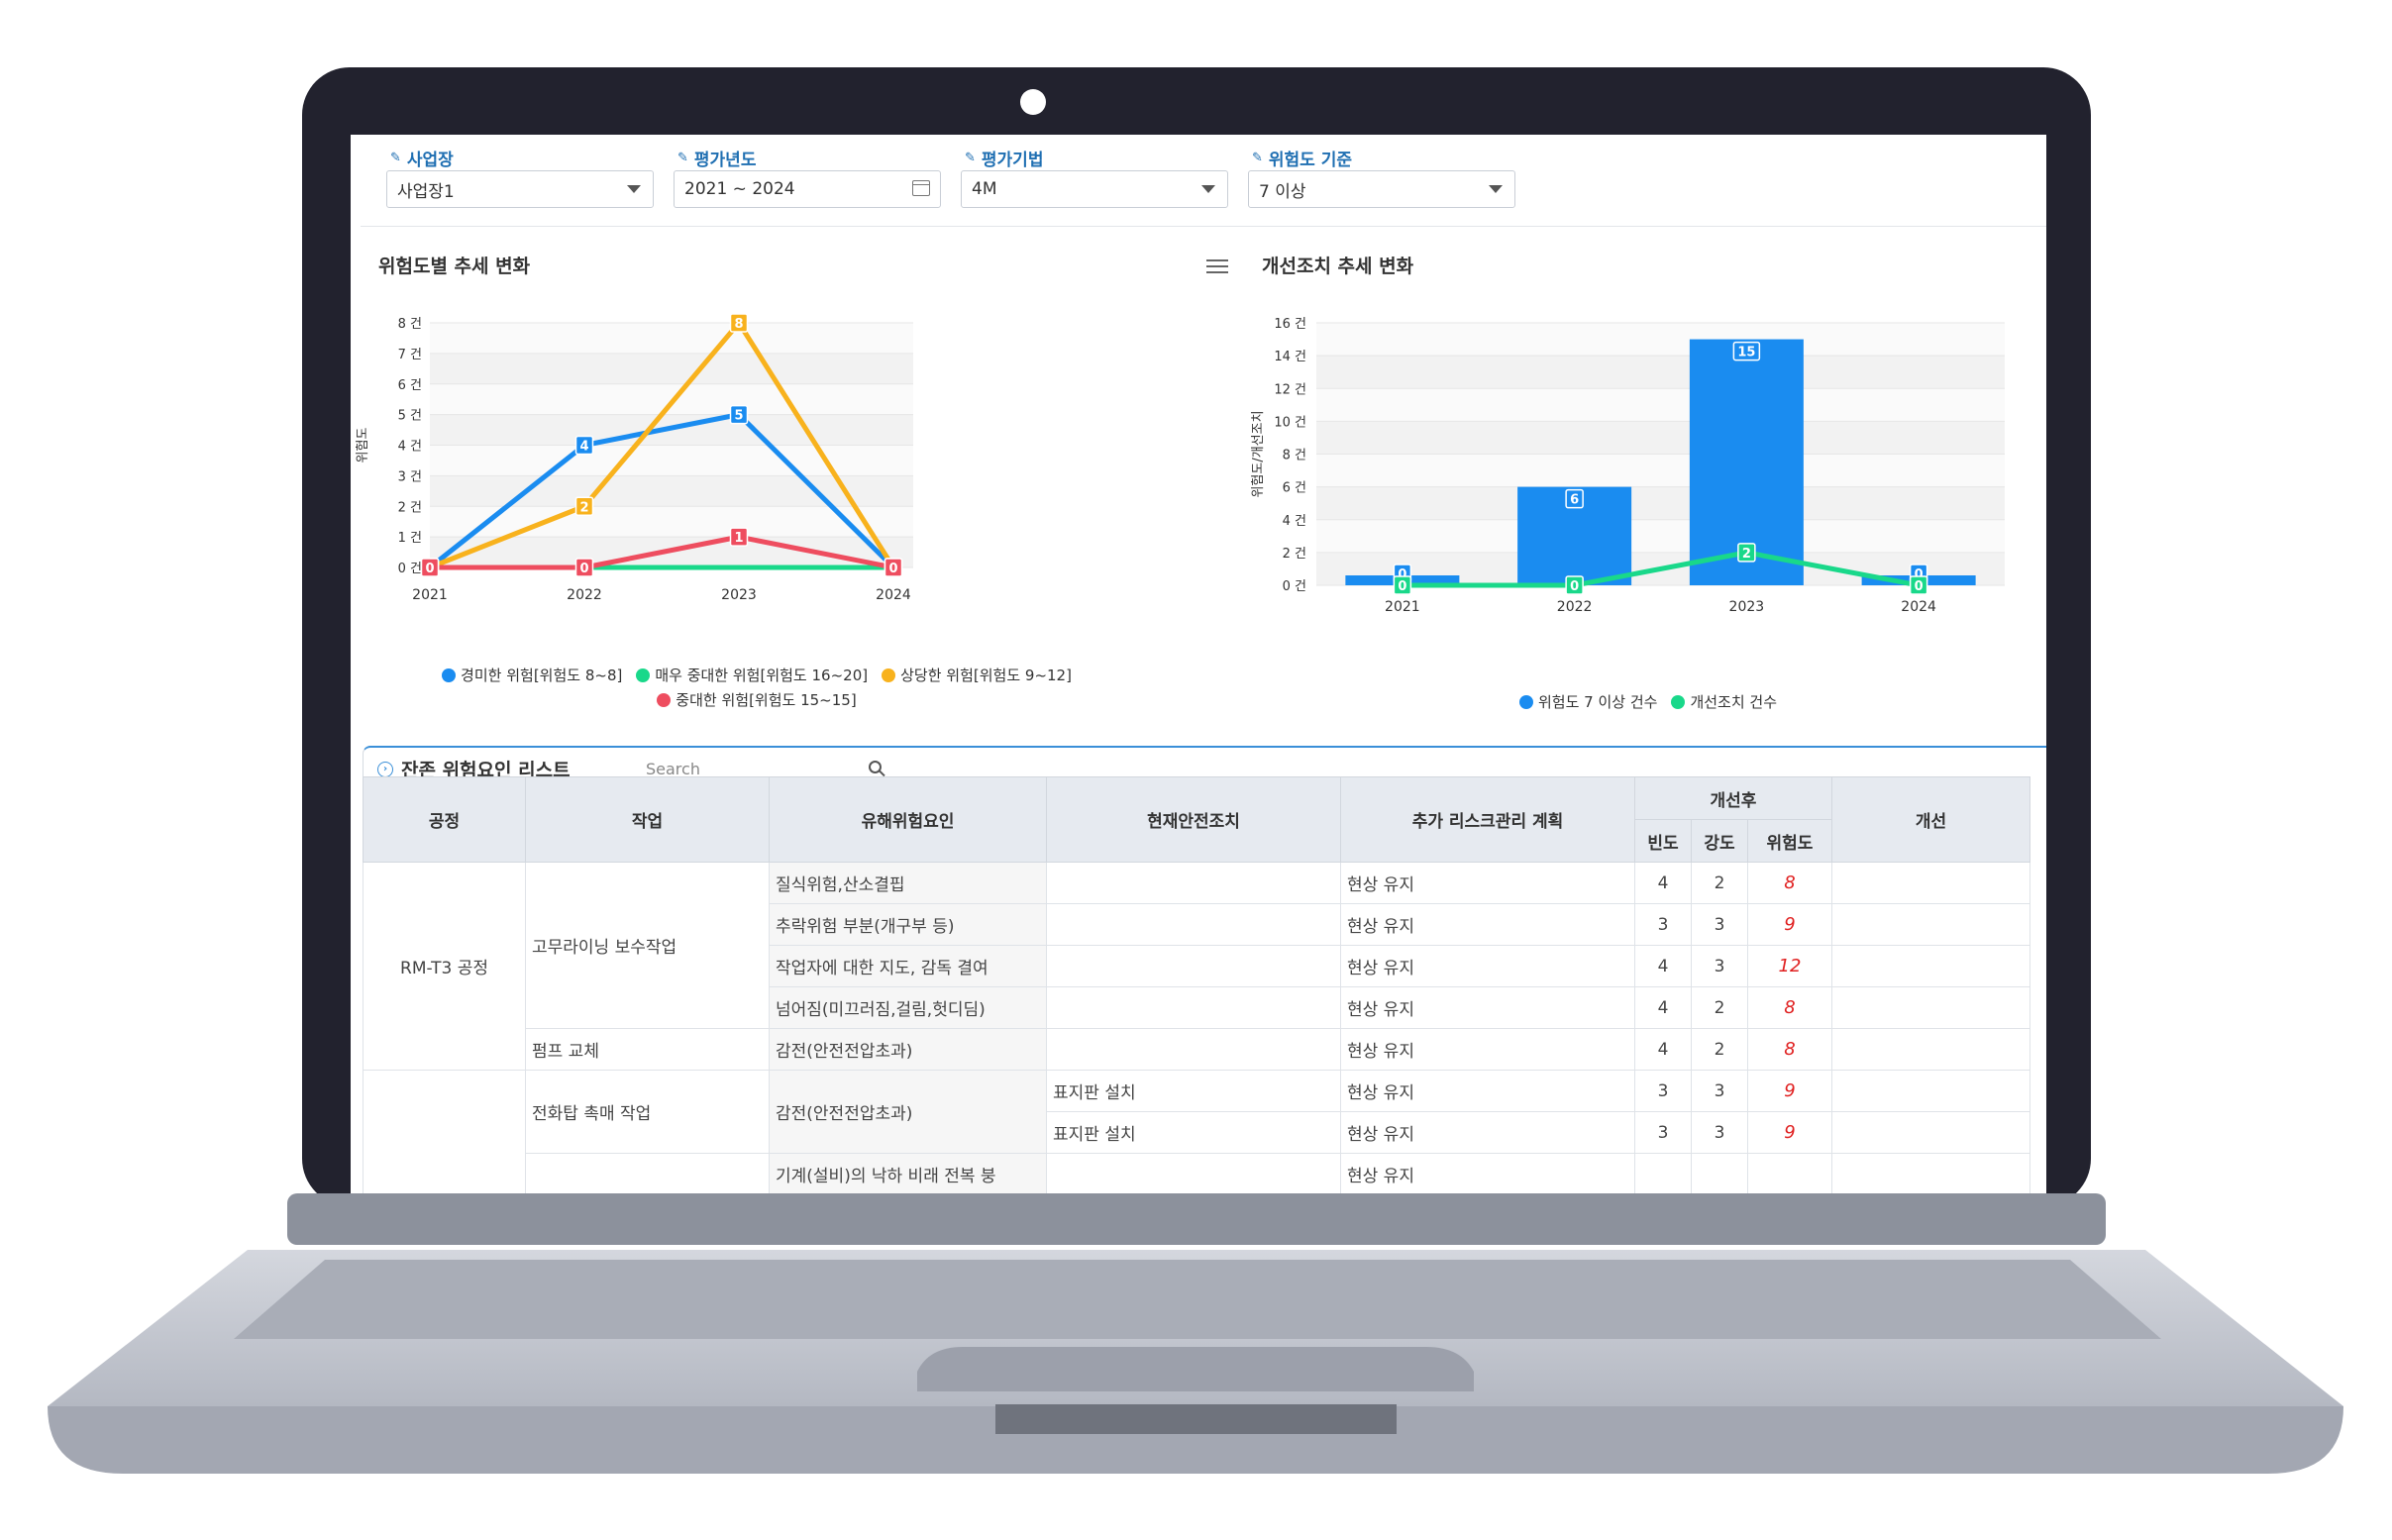 The height and width of the screenshot is (1540, 2392). I want to click on risk-trend-title: 위험도별 추세 변화, so click(454, 267).